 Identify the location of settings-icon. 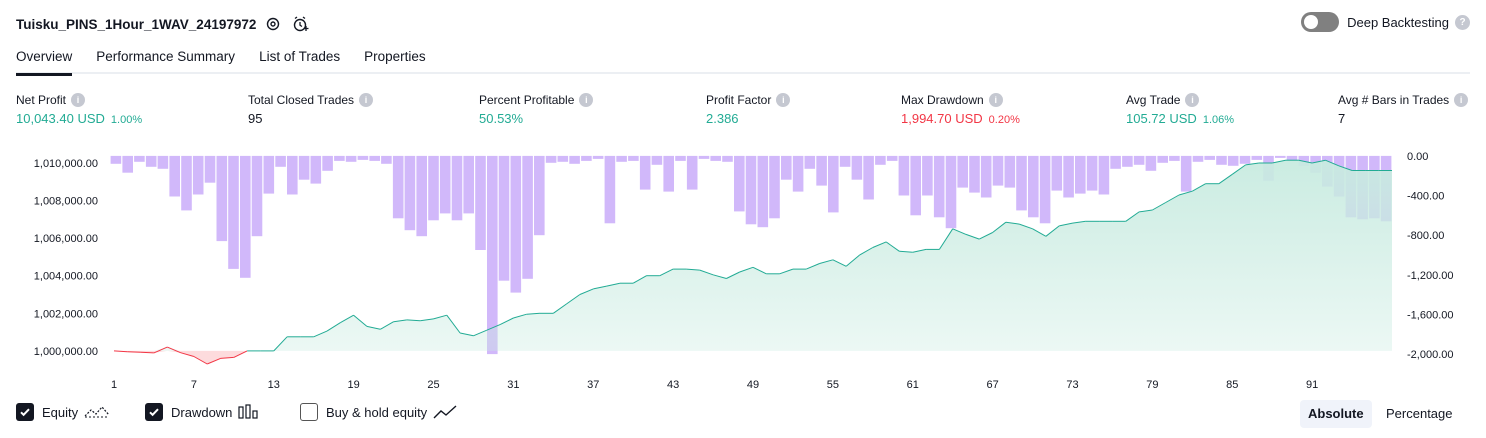
(273, 24).